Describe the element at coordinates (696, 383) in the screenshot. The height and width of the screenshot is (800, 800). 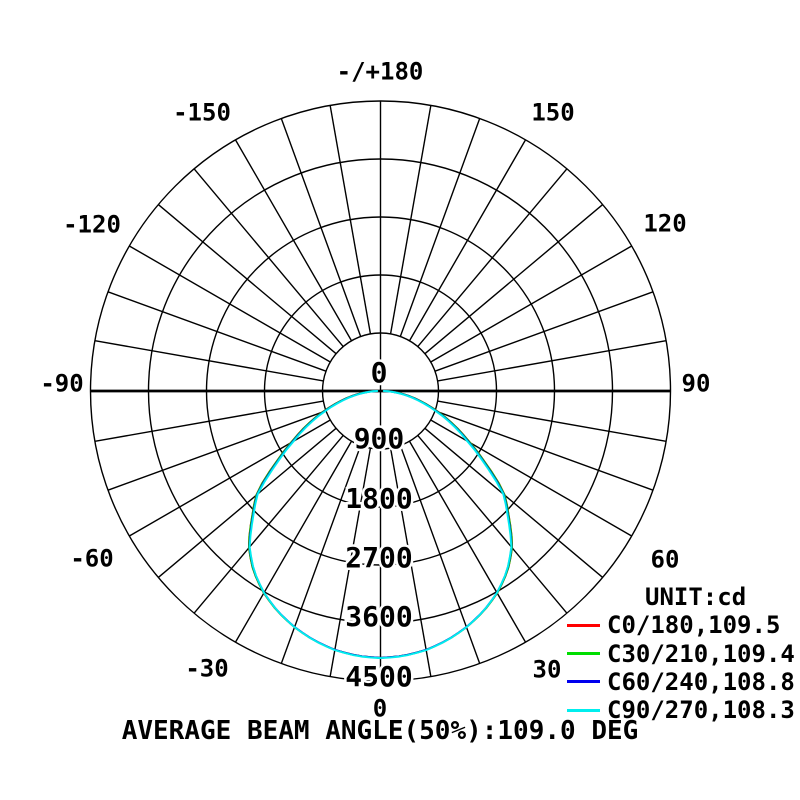
I see `angle-label-90: 90` at that location.